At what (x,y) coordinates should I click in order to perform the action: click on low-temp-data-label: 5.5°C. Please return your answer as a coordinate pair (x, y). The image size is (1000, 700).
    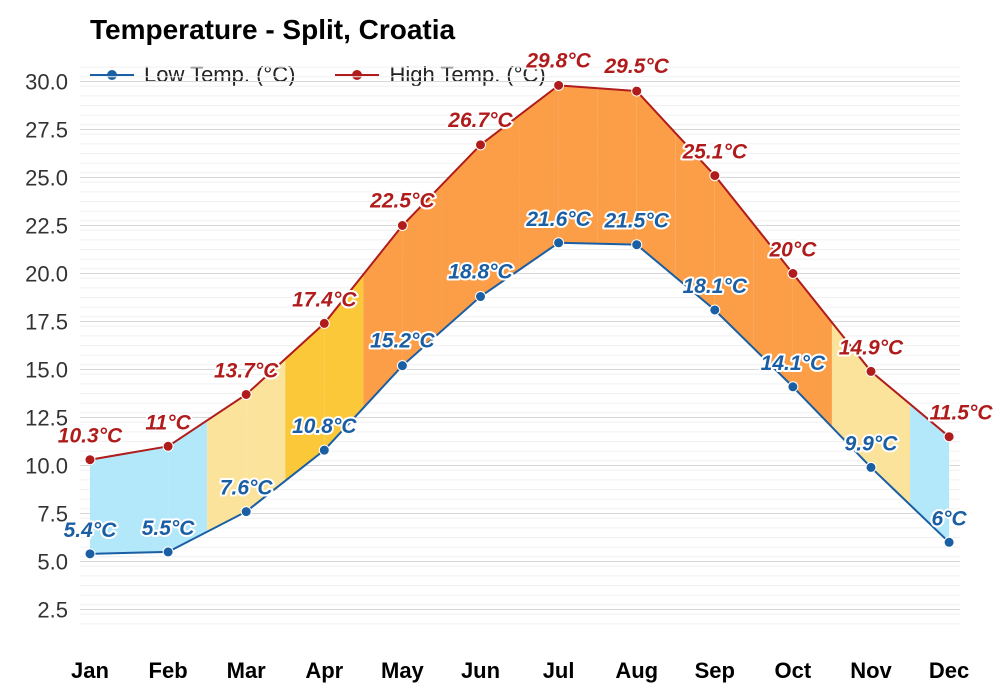
    Looking at the image, I should click on (169, 528).